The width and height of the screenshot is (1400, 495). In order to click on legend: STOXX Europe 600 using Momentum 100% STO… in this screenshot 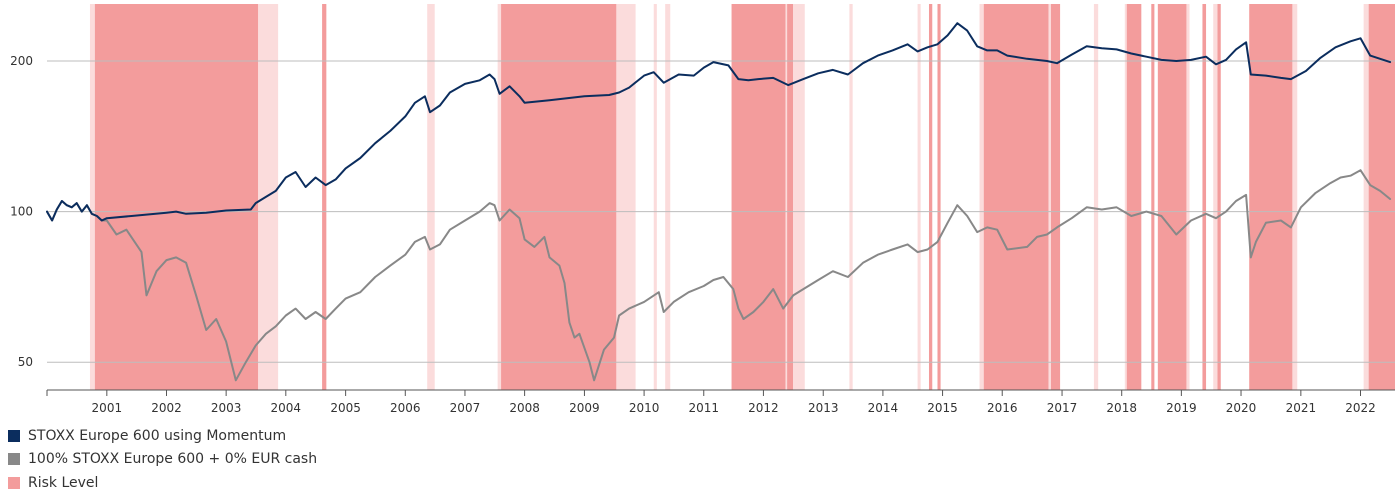, I will do `click(162, 459)`.